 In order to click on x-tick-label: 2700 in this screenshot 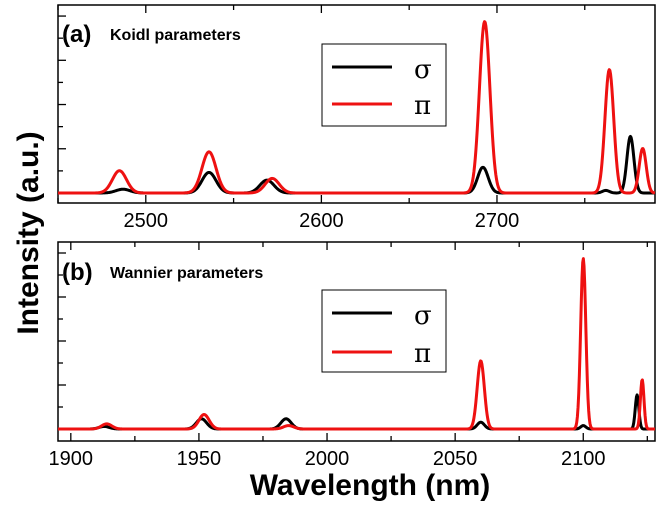, I will do `click(497, 221)`.